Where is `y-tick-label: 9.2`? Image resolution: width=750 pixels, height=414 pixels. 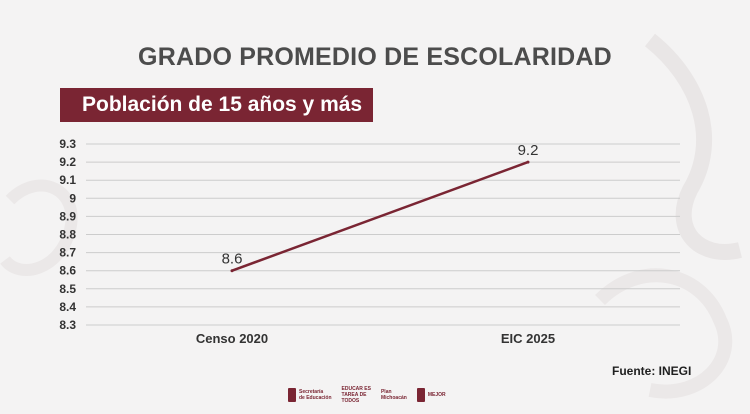 y-tick-label: 9.2 is located at coordinates (67, 162).